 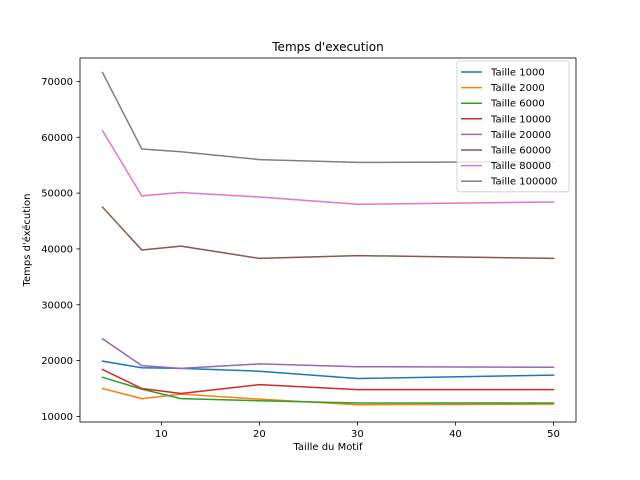 What do you see at coordinates (57, 138) in the screenshot?
I see `y-tick-label: 60000` at bounding box center [57, 138].